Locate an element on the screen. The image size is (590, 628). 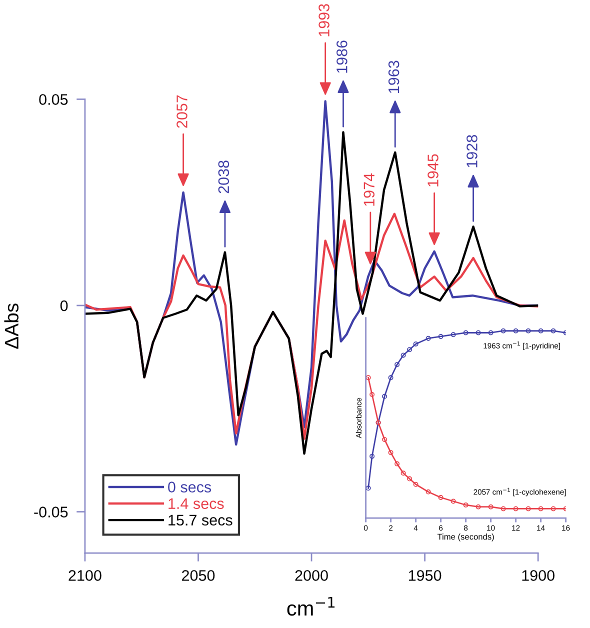
y-tick-label: 0.05 is located at coordinates (53, 99).